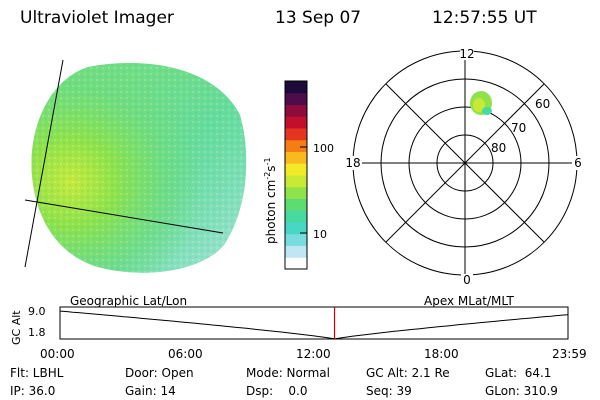 The image size is (600, 400). What do you see at coordinates (323, 148) in the screenshot?
I see `colorbar-tick-100: 100` at bounding box center [323, 148].